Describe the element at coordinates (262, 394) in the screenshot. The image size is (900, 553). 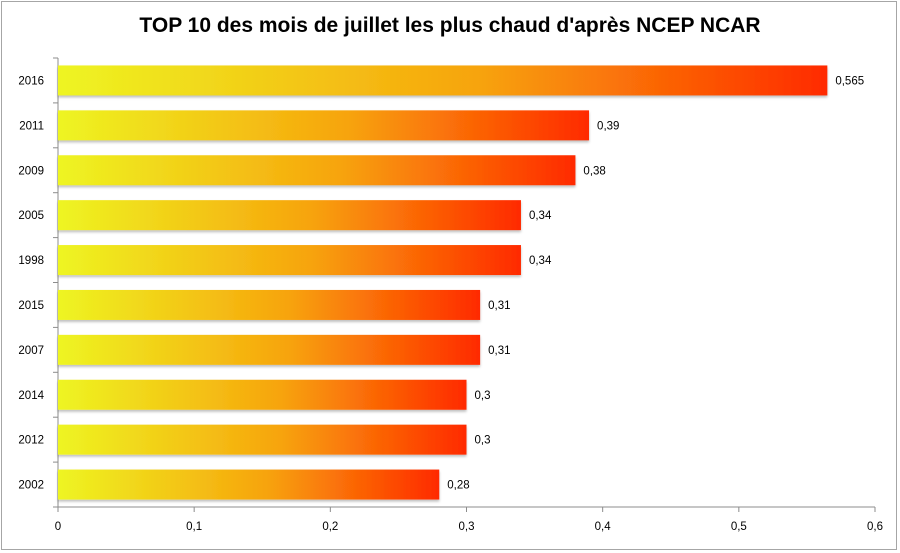
I see `bar-2014` at that location.